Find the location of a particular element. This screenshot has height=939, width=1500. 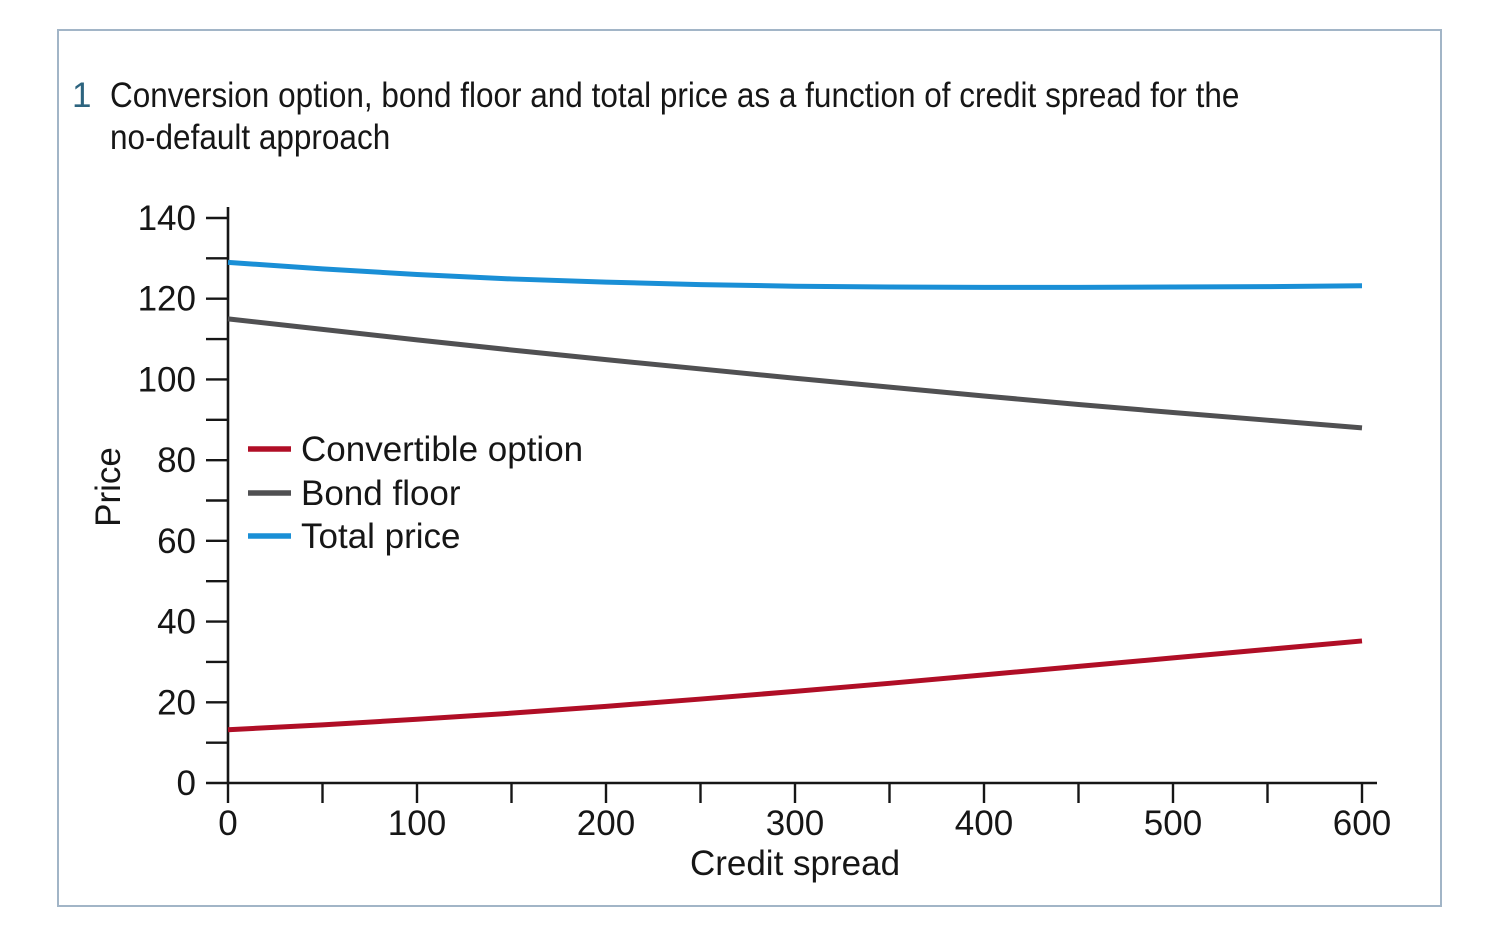

x-tick-label: 400 is located at coordinates (984, 823).